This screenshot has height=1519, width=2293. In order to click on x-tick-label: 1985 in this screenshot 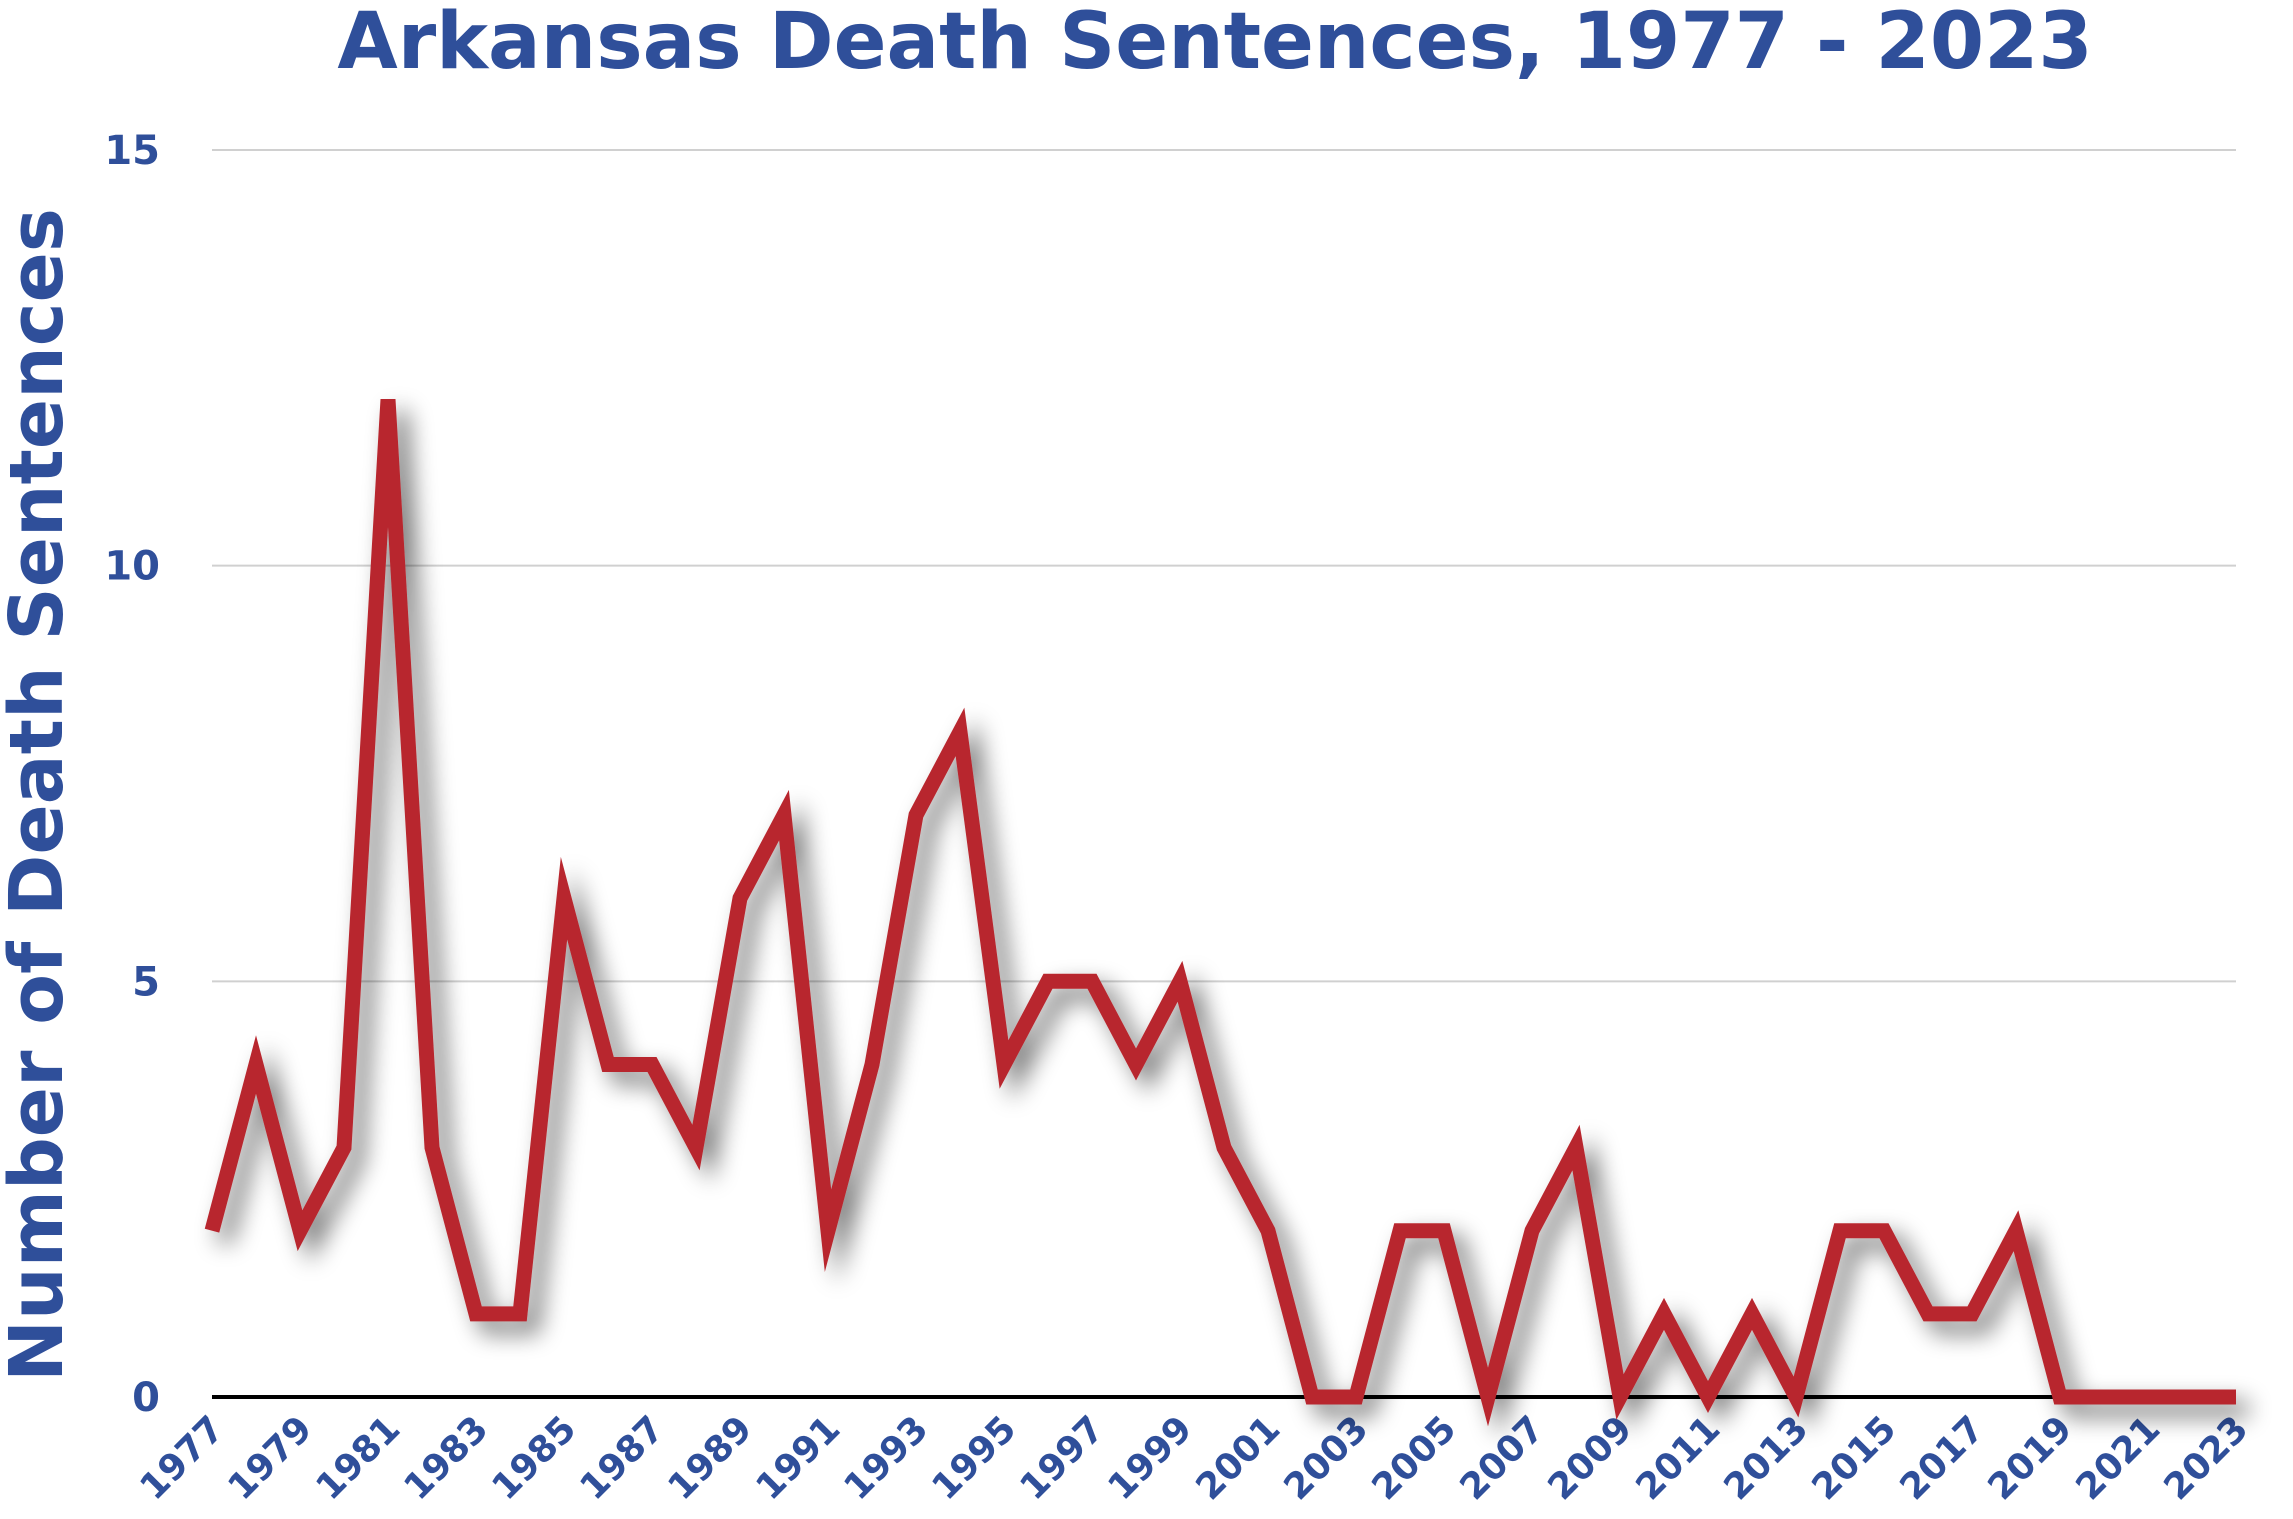, I will do `click(535, 1458)`.